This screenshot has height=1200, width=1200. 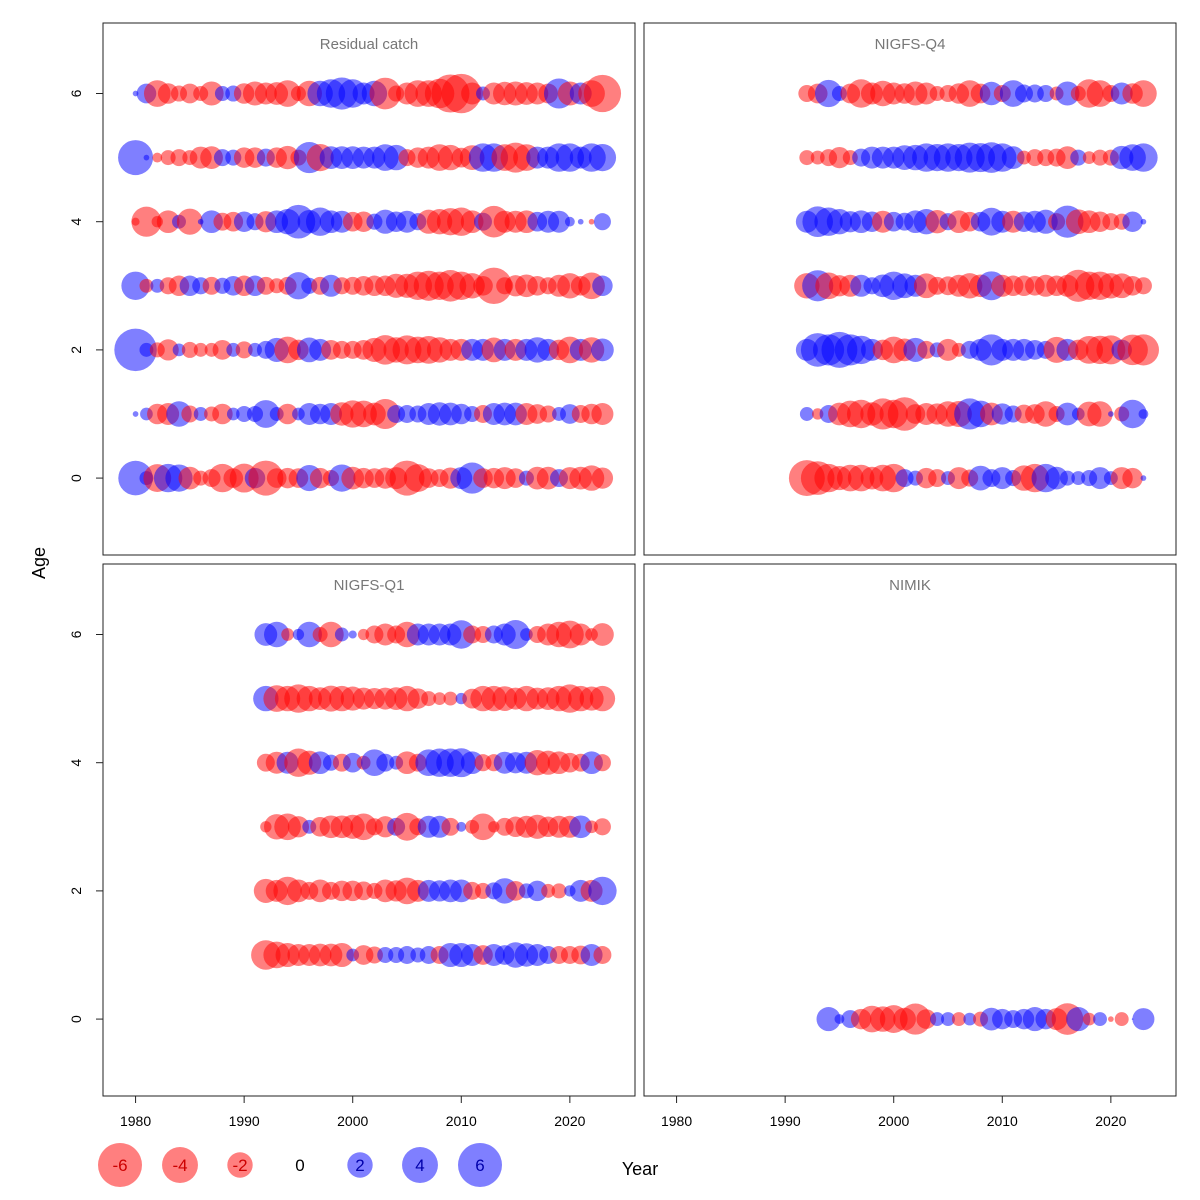 What do you see at coordinates (135, 1121) in the screenshot?
I see `x-tick-label: 1980` at bounding box center [135, 1121].